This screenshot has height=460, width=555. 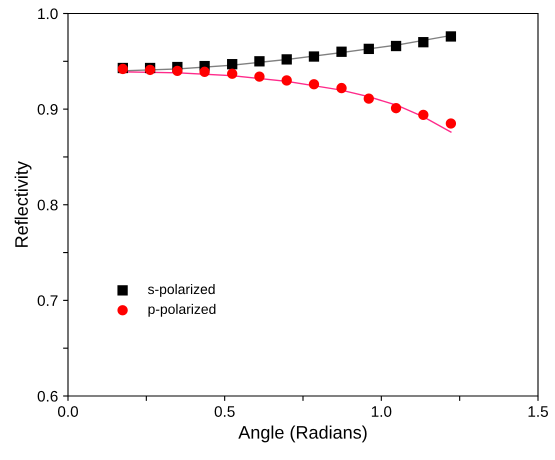 What do you see at coordinates (48, 300) in the screenshot?
I see `y-tick-label: 0.7` at bounding box center [48, 300].